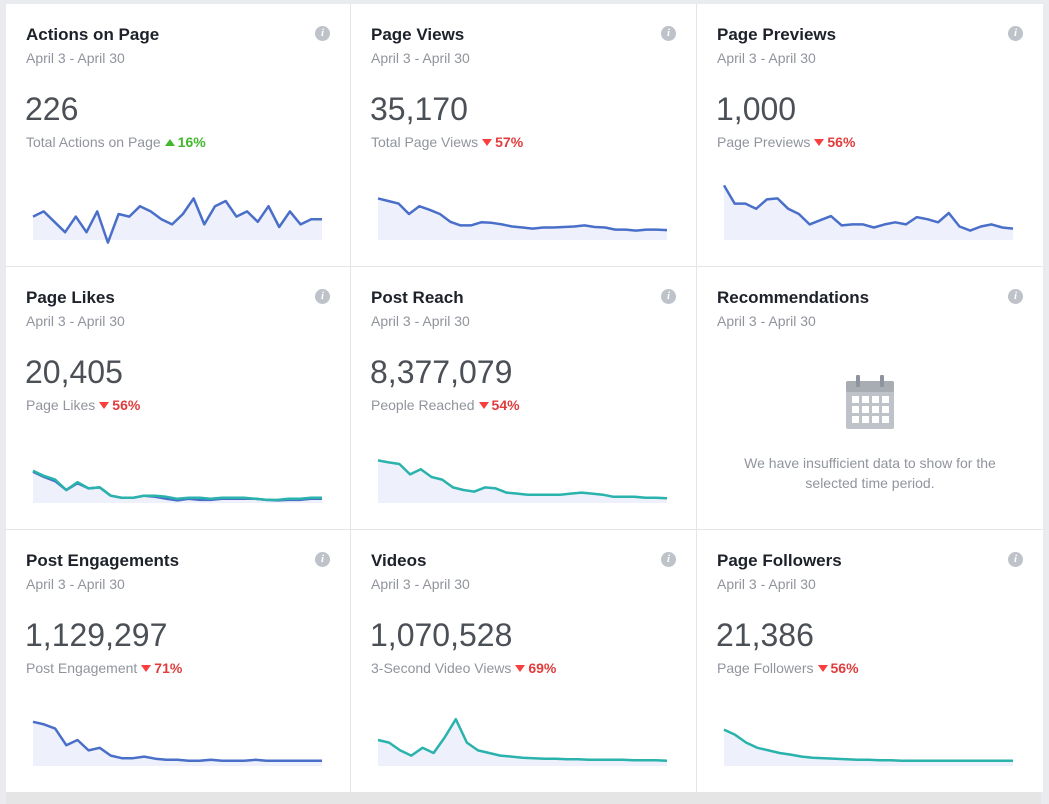  I want to click on metric-value: 35,170, so click(419, 109).